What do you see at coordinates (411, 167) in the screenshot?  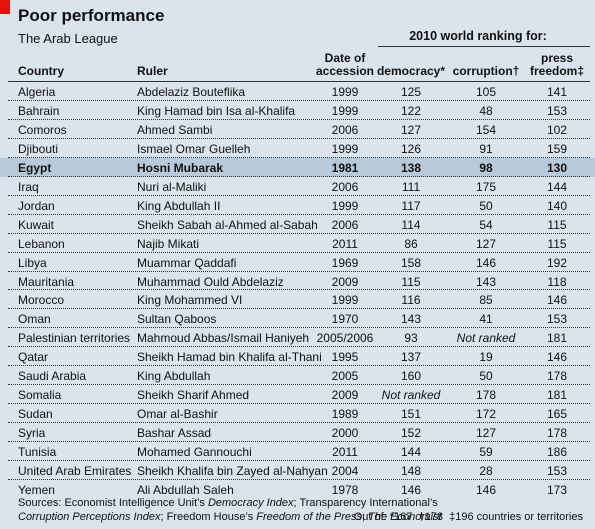 I see `cell: 138` at bounding box center [411, 167].